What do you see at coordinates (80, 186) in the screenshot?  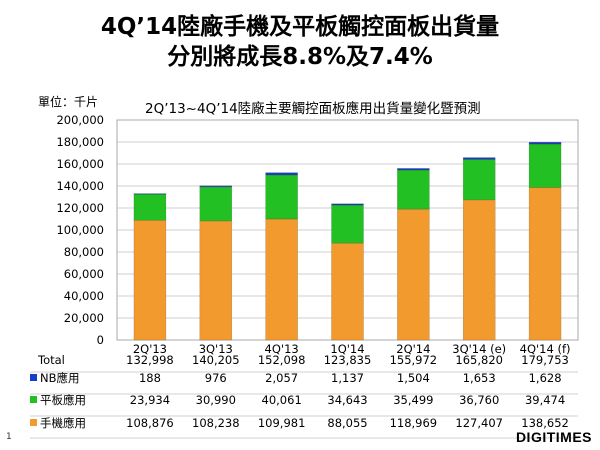 I see `y-tick-label: 140,000` at bounding box center [80, 186].